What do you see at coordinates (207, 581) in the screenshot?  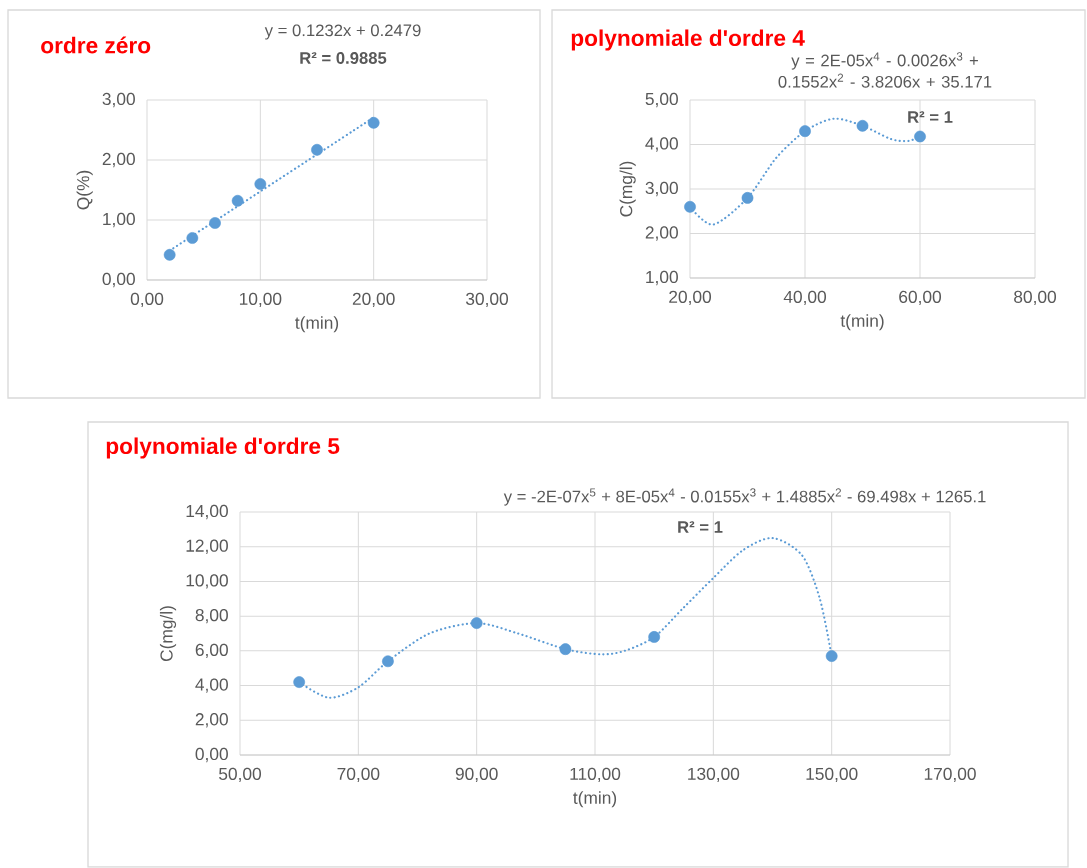 I see `y-tick-label: 10,00` at bounding box center [207, 581].